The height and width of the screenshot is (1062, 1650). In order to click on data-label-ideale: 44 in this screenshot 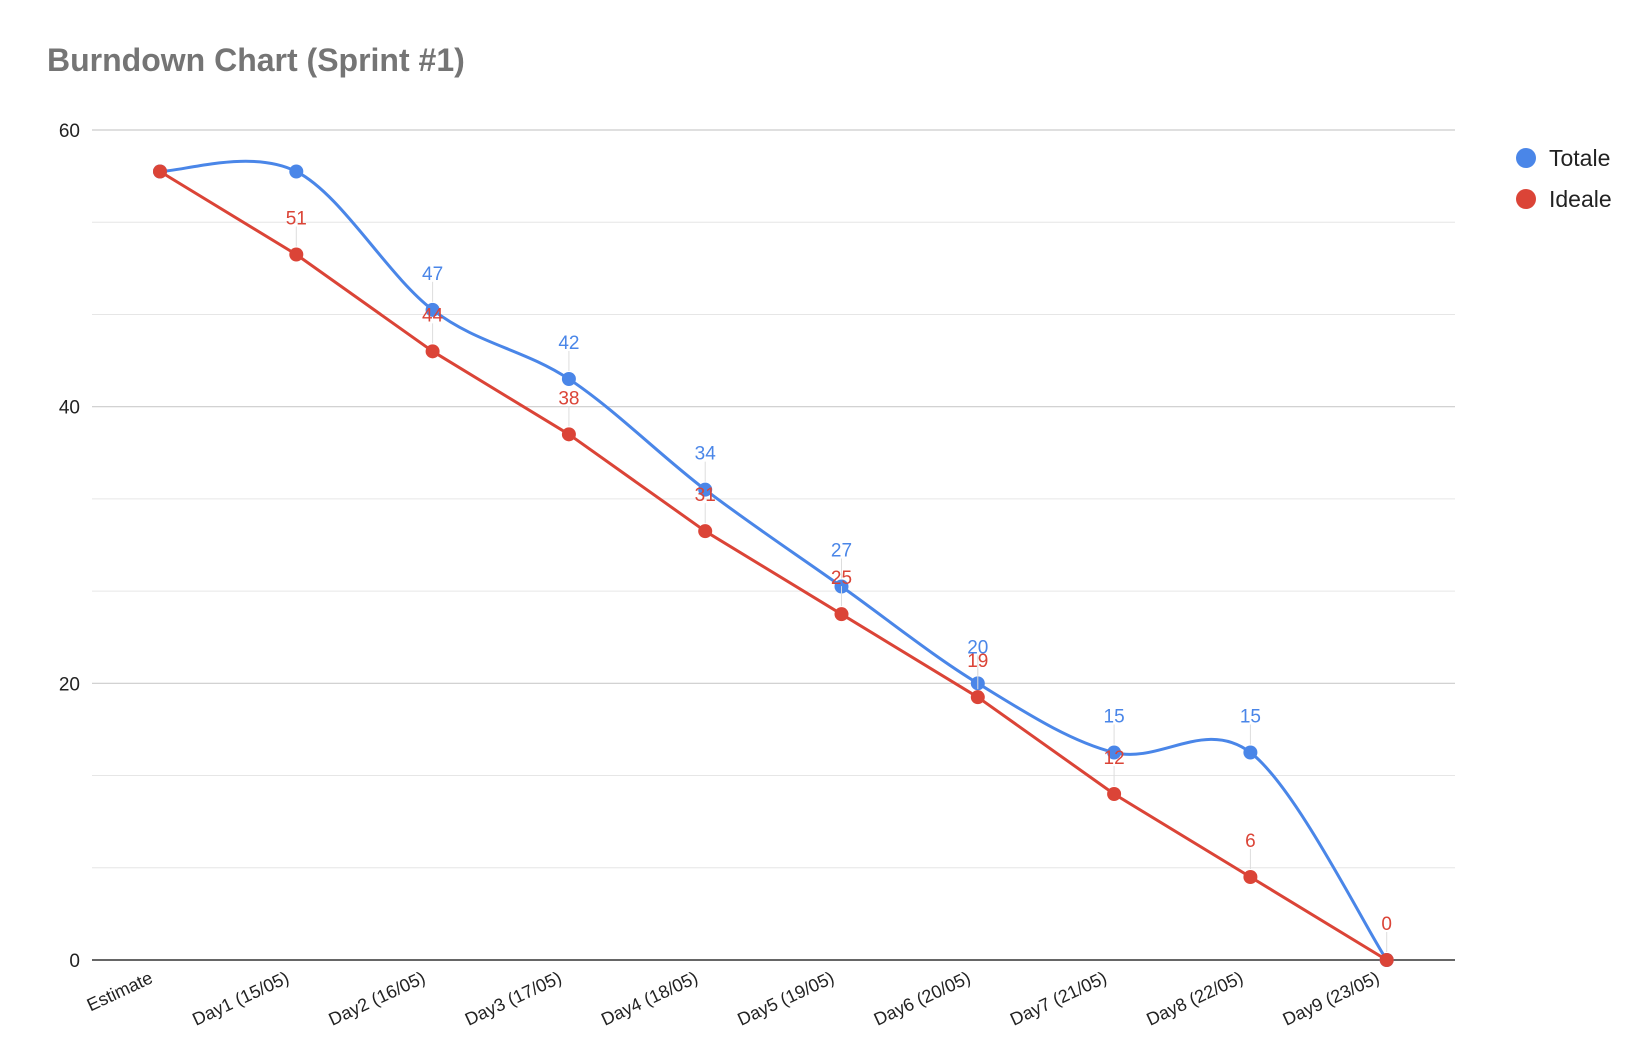, I will do `click(433, 315)`.